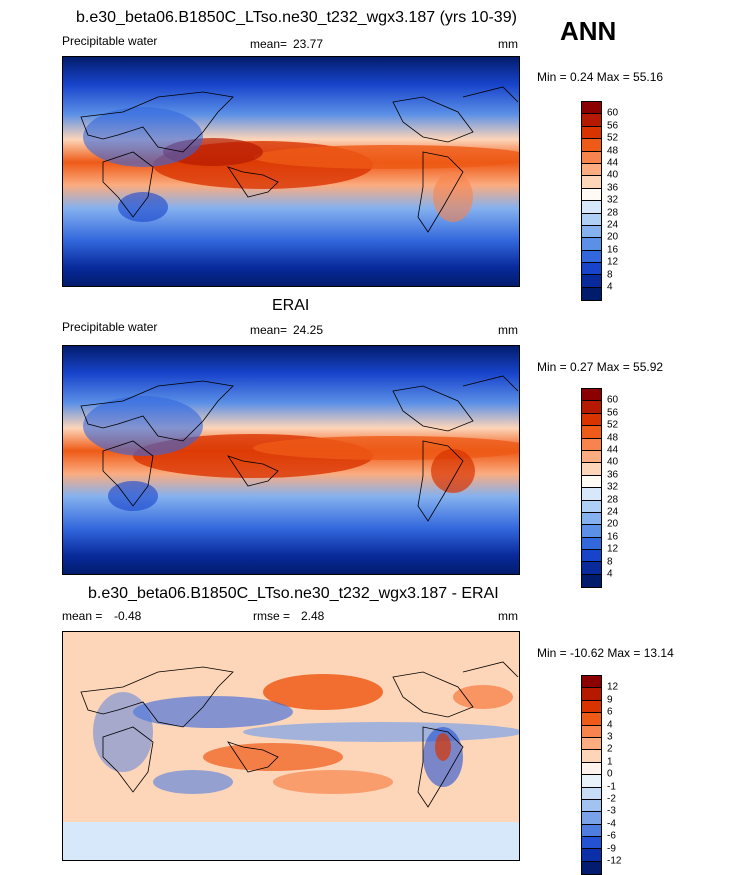 This screenshot has height=875, width=732. What do you see at coordinates (272, 616) in the screenshot?
I see `panel3-rmse-label: rmse =` at bounding box center [272, 616].